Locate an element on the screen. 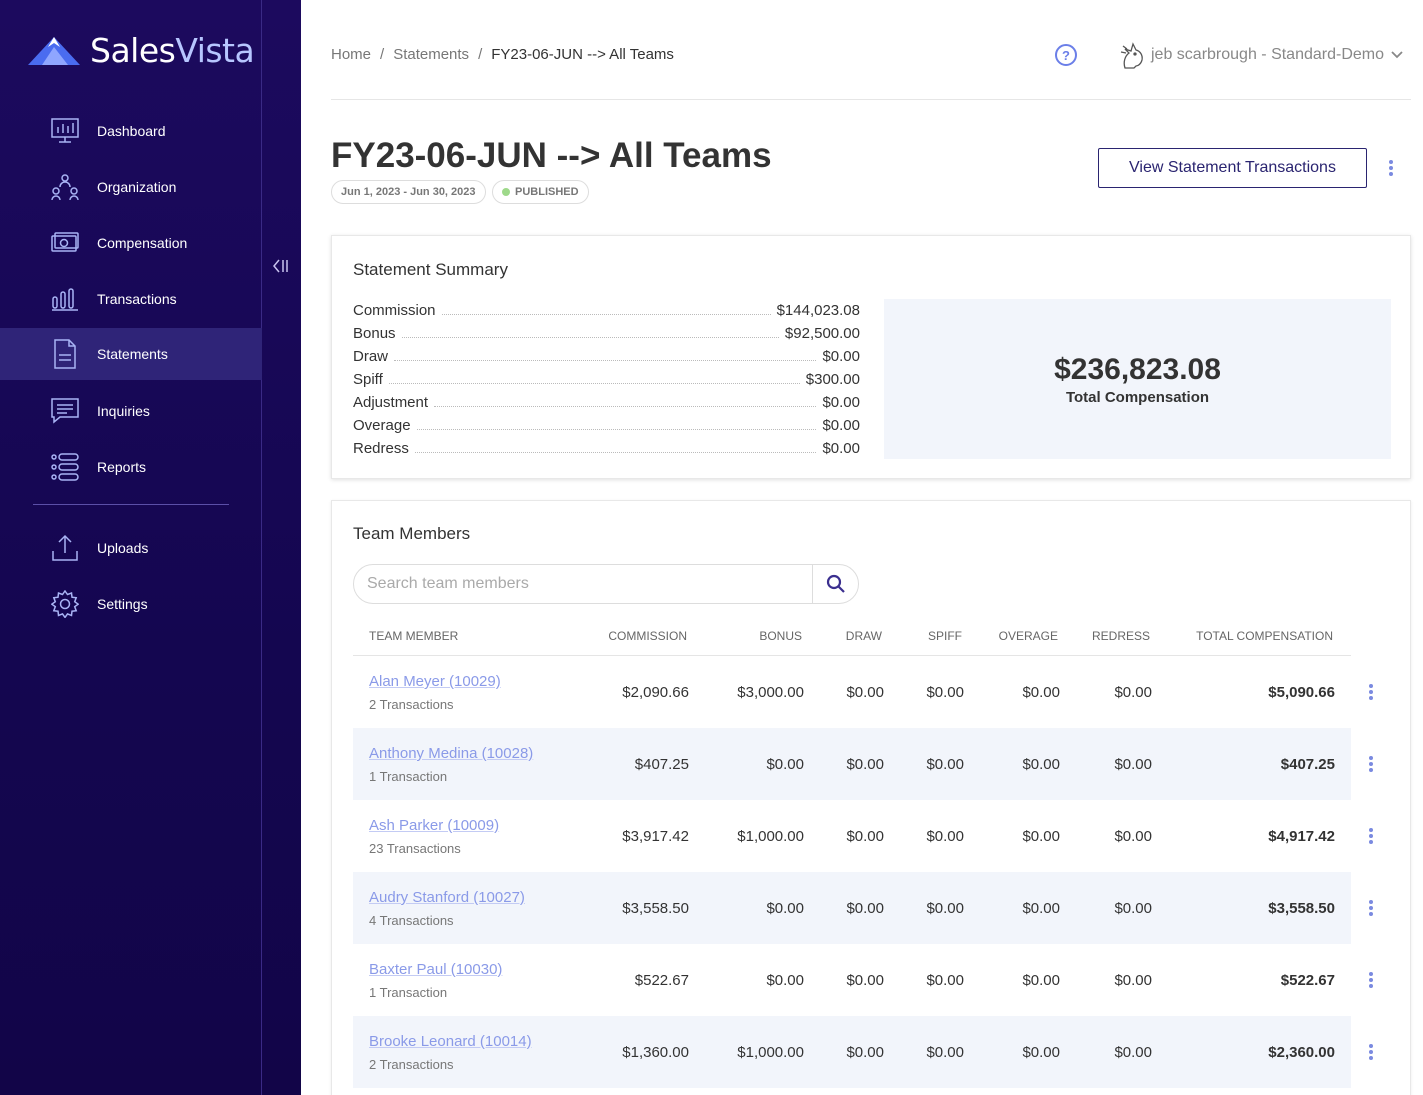 This screenshot has height=1095, width=1423. summary-row-redress: Redress $0.00 is located at coordinates (606, 448).